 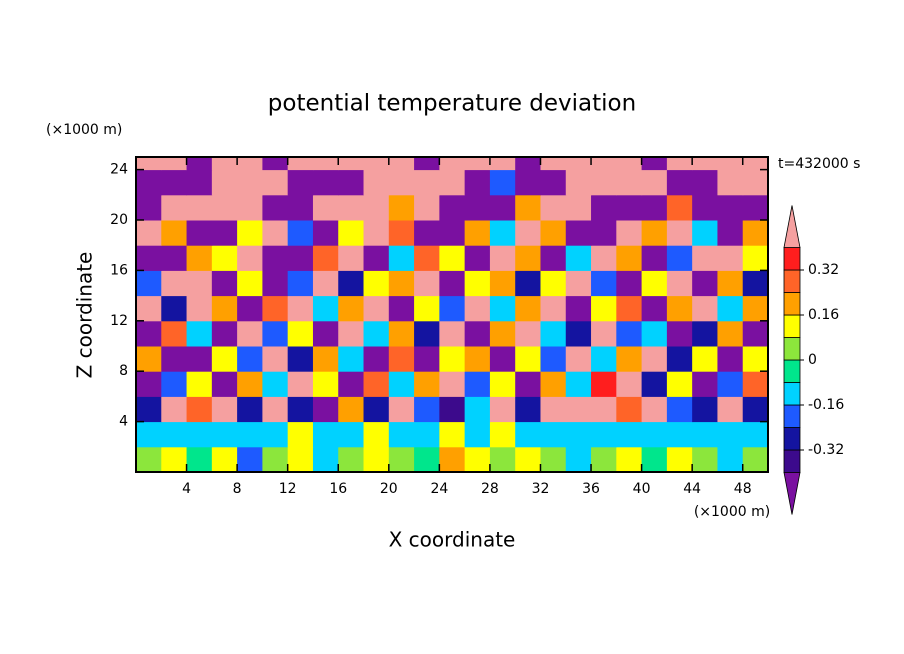 I want to click on x-tick-label: 32, so click(x=541, y=489).